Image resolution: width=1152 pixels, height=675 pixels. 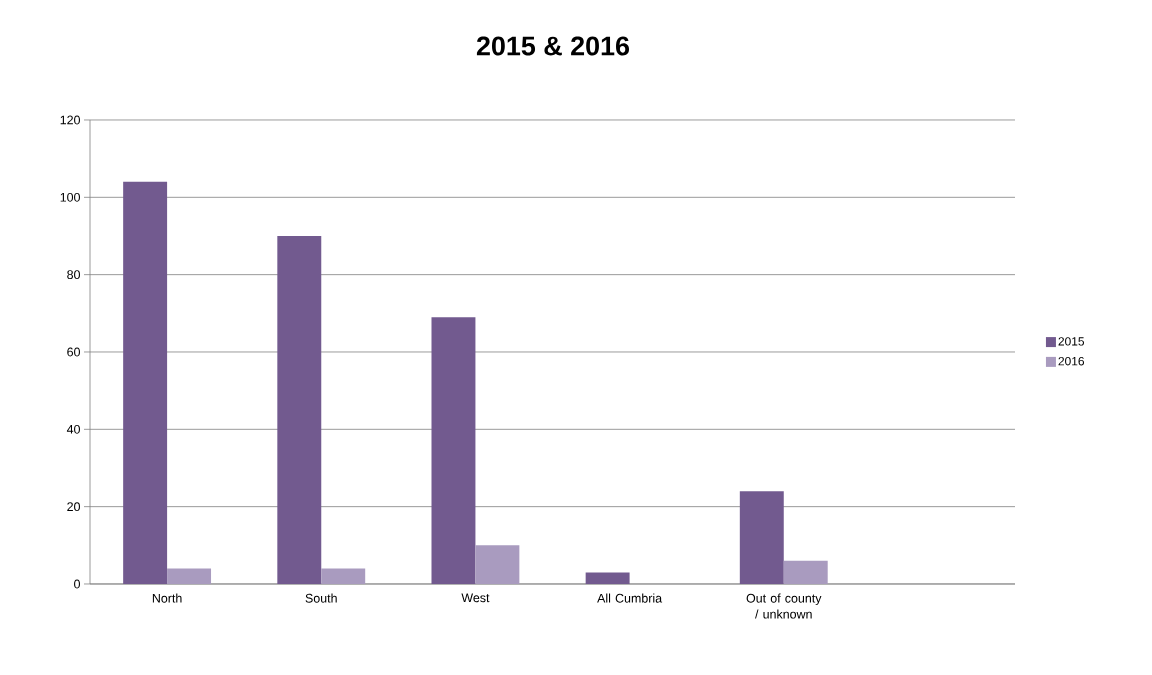 I want to click on y-tick-label: 100, so click(x=70, y=197).